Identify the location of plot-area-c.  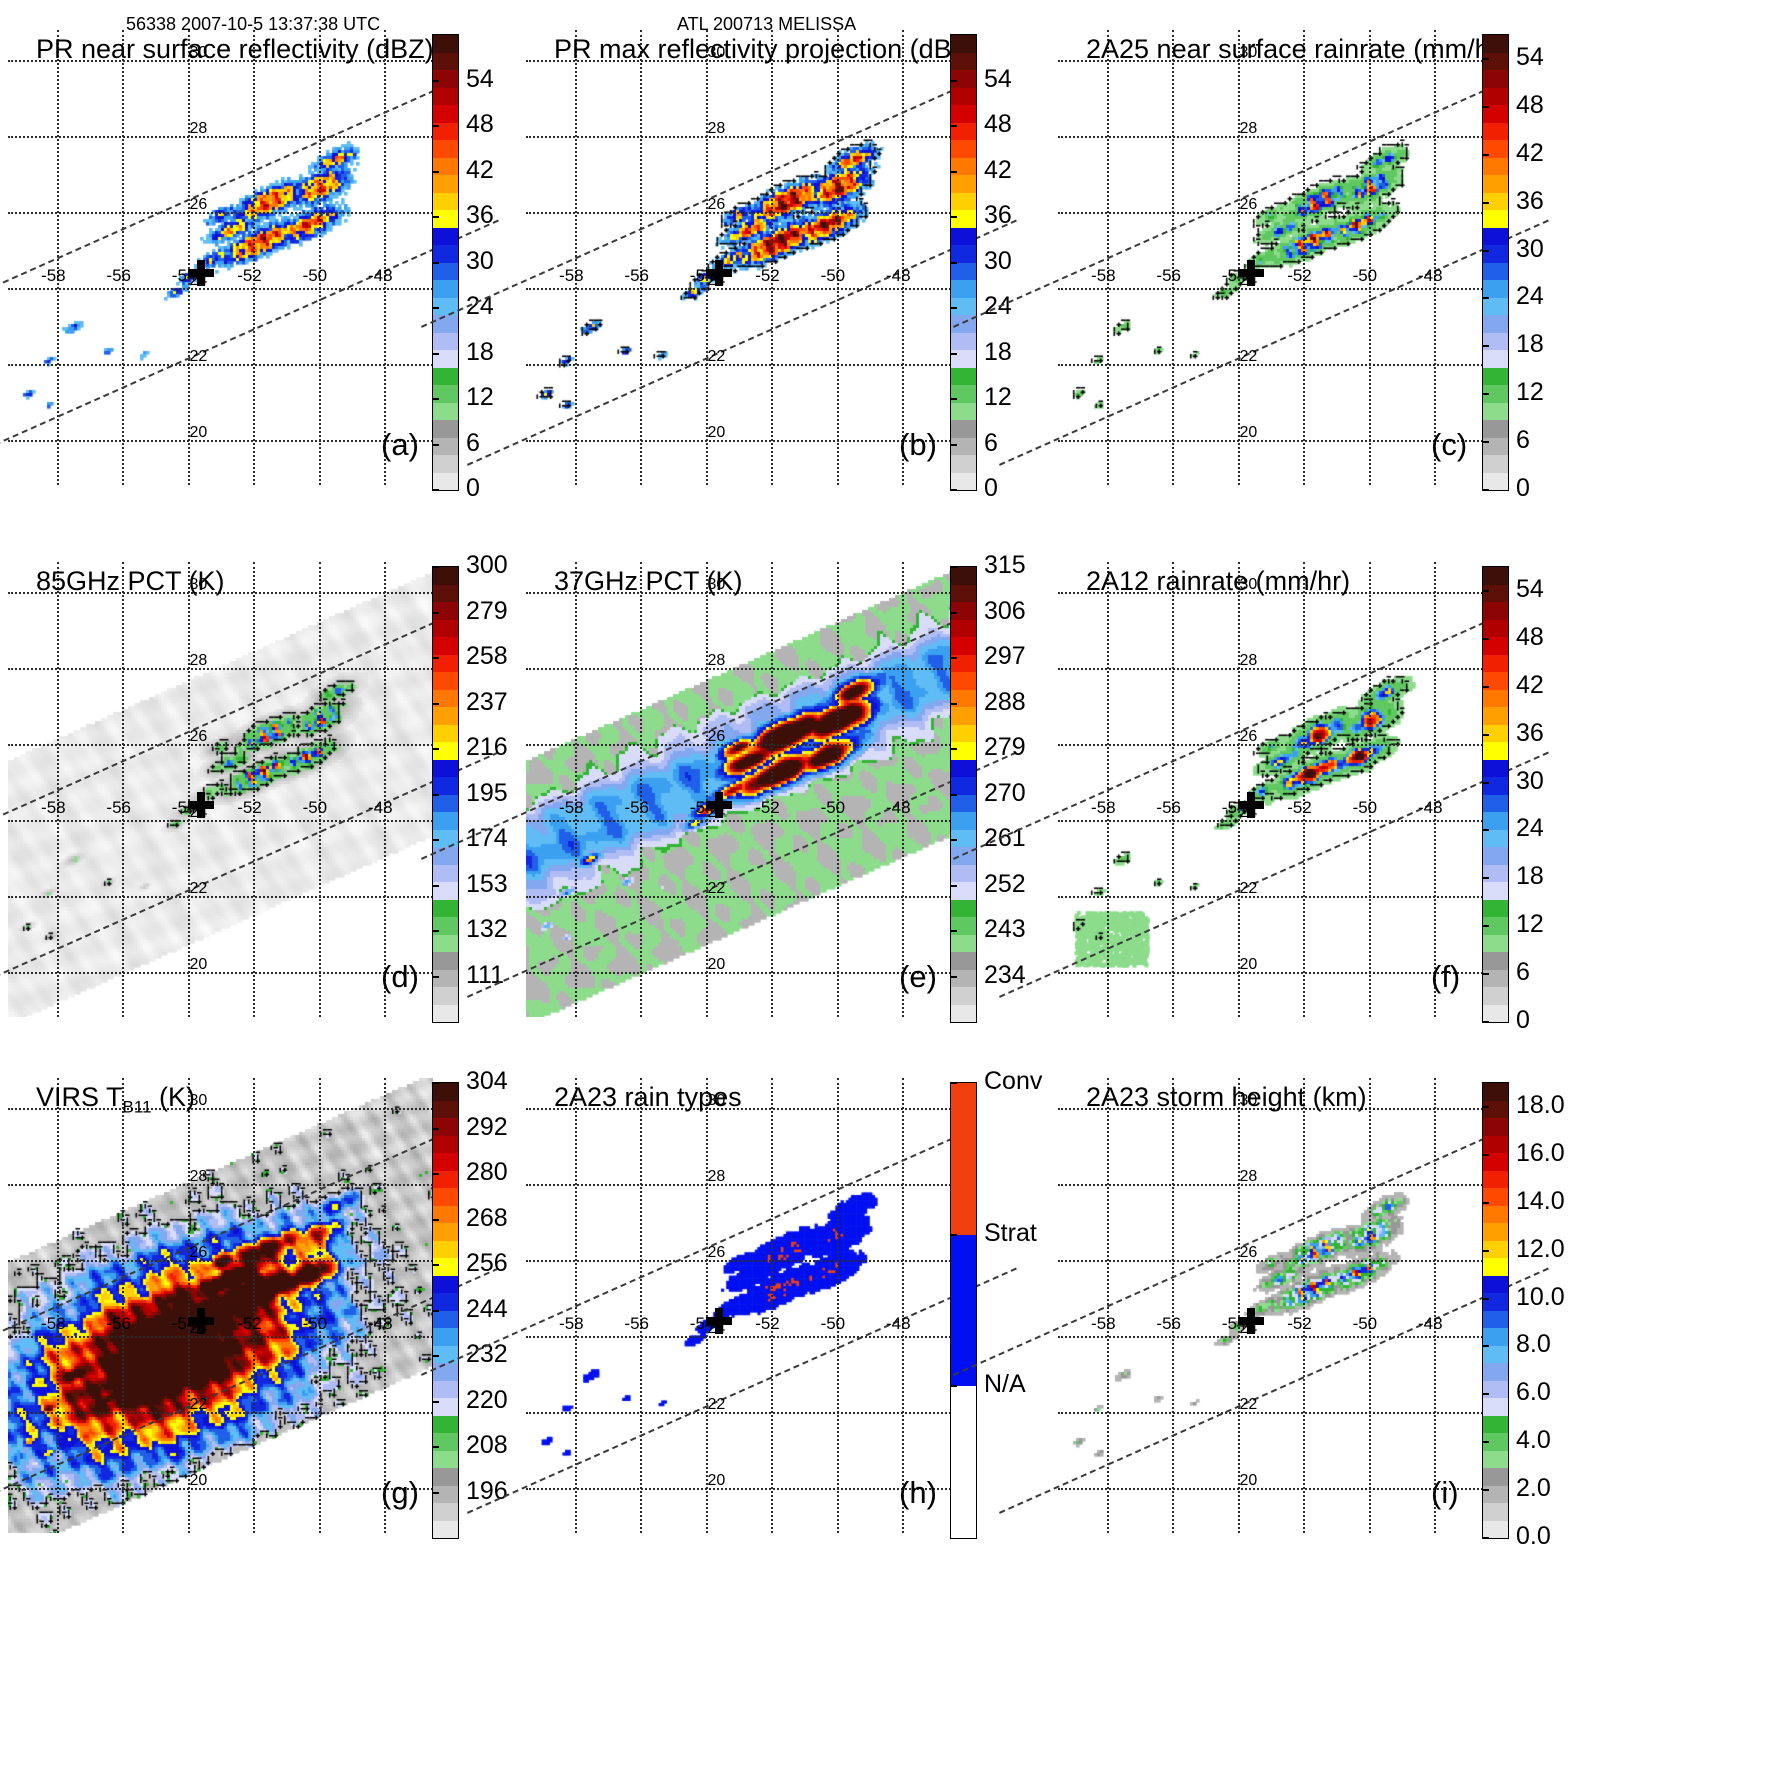
(1270, 257).